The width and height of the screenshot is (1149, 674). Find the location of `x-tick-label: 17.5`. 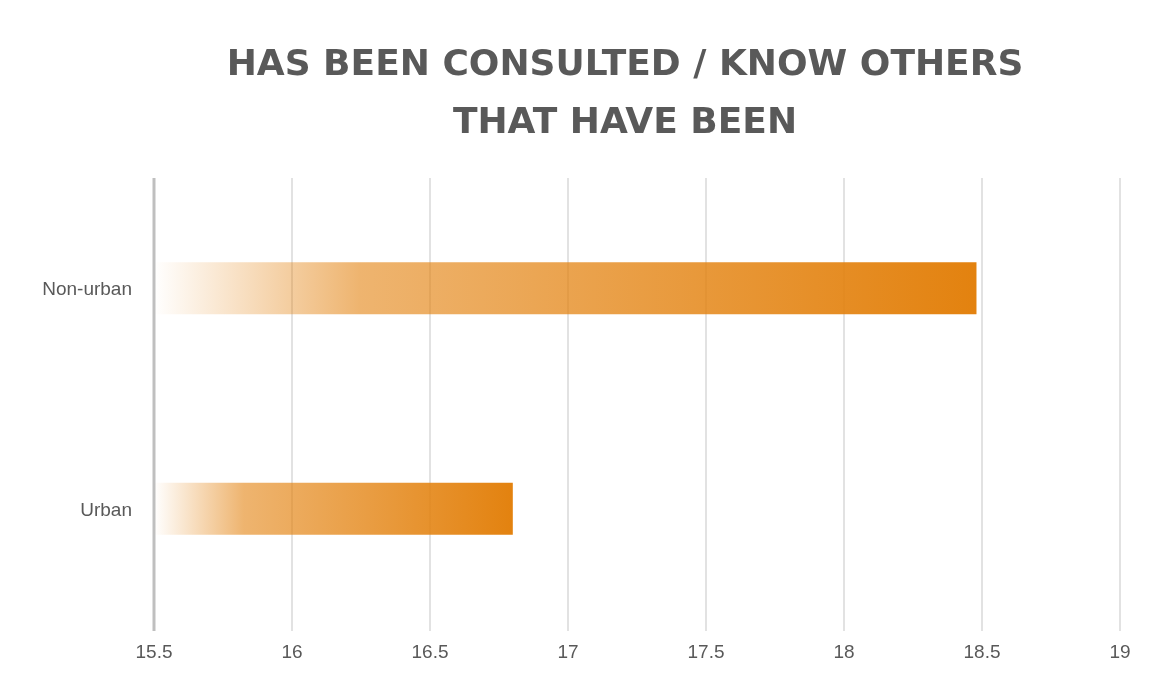

x-tick-label: 17.5 is located at coordinates (706, 651).